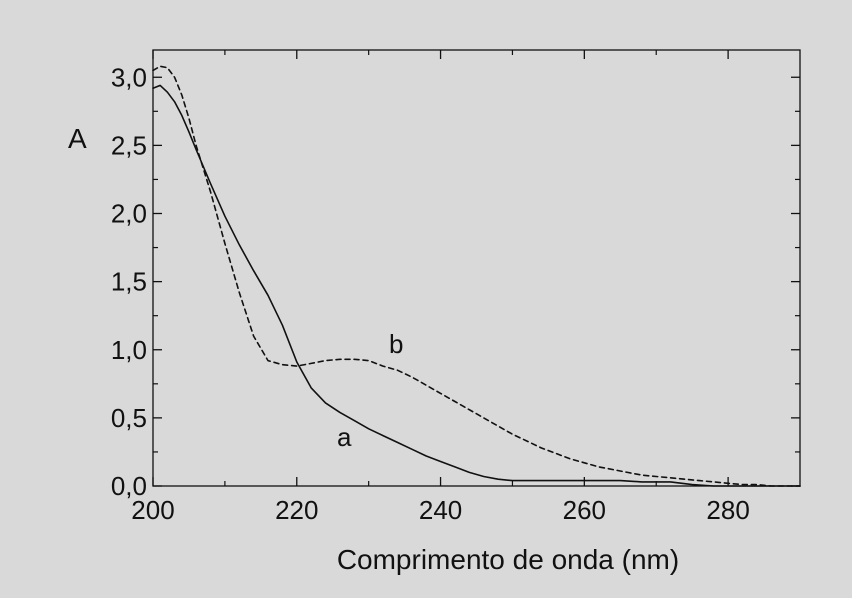 The height and width of the screenshot is (598, 852). Describe the element at coordinates (129, 145) in the screenshot. I see `y-tick-label: 2,5` at that location.